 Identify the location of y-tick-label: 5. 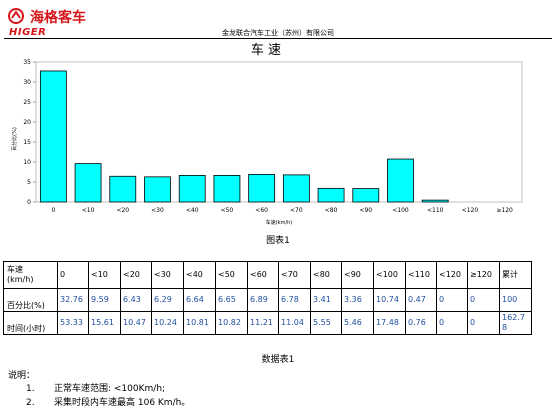
(29, 182).